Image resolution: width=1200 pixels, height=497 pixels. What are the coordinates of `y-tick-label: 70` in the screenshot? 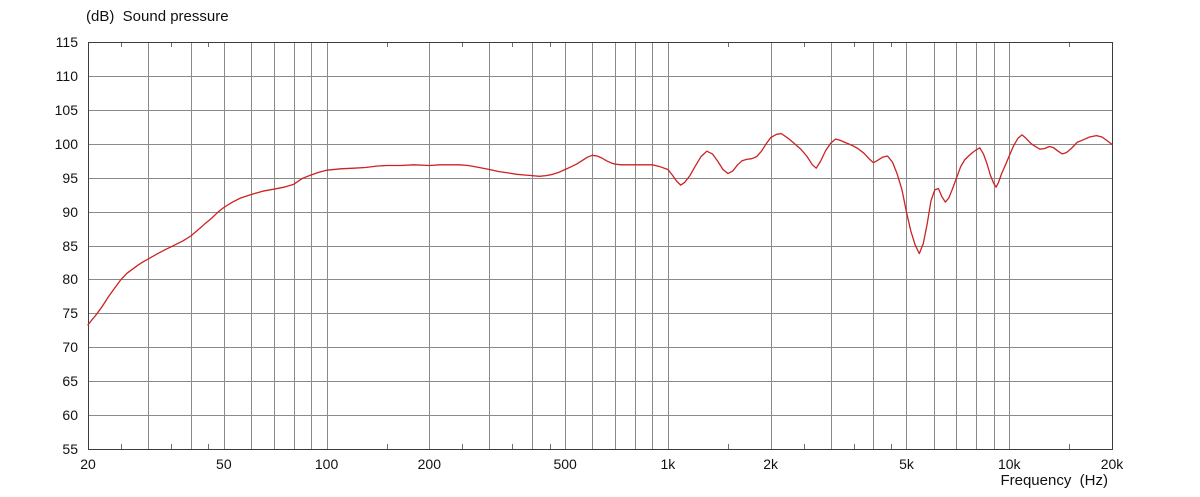 It's located at (70, 347).